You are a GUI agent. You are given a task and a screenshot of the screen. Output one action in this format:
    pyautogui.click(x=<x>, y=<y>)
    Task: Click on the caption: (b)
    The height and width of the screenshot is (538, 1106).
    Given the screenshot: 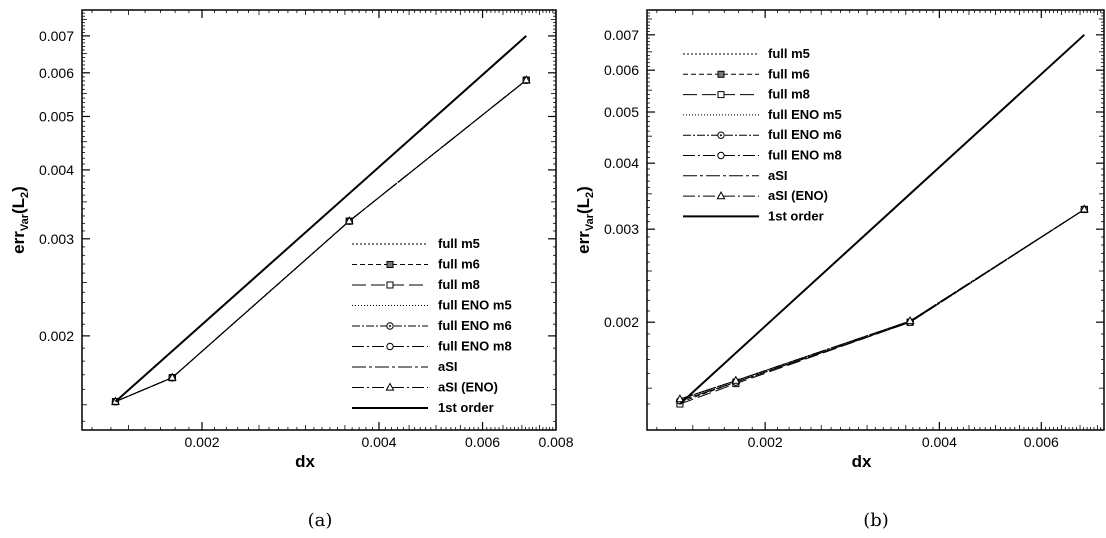 What is the action you would take?
    pyautogui.click(x=876, y=520)
    